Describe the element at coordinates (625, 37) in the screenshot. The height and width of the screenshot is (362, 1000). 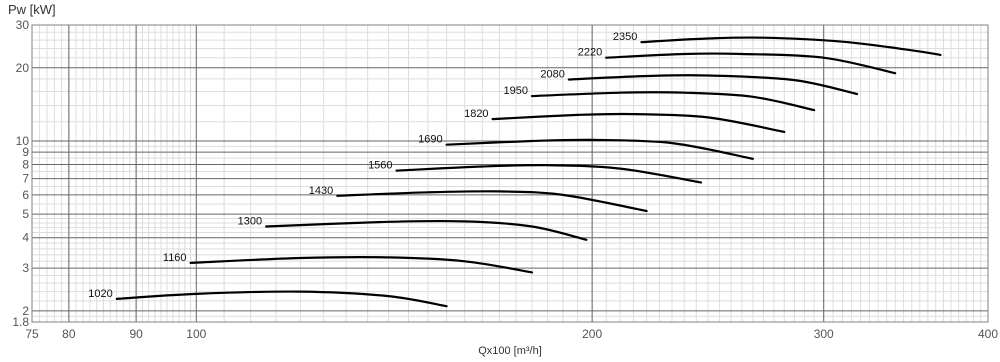
I see `curve-label-2350: 2350` at that location.